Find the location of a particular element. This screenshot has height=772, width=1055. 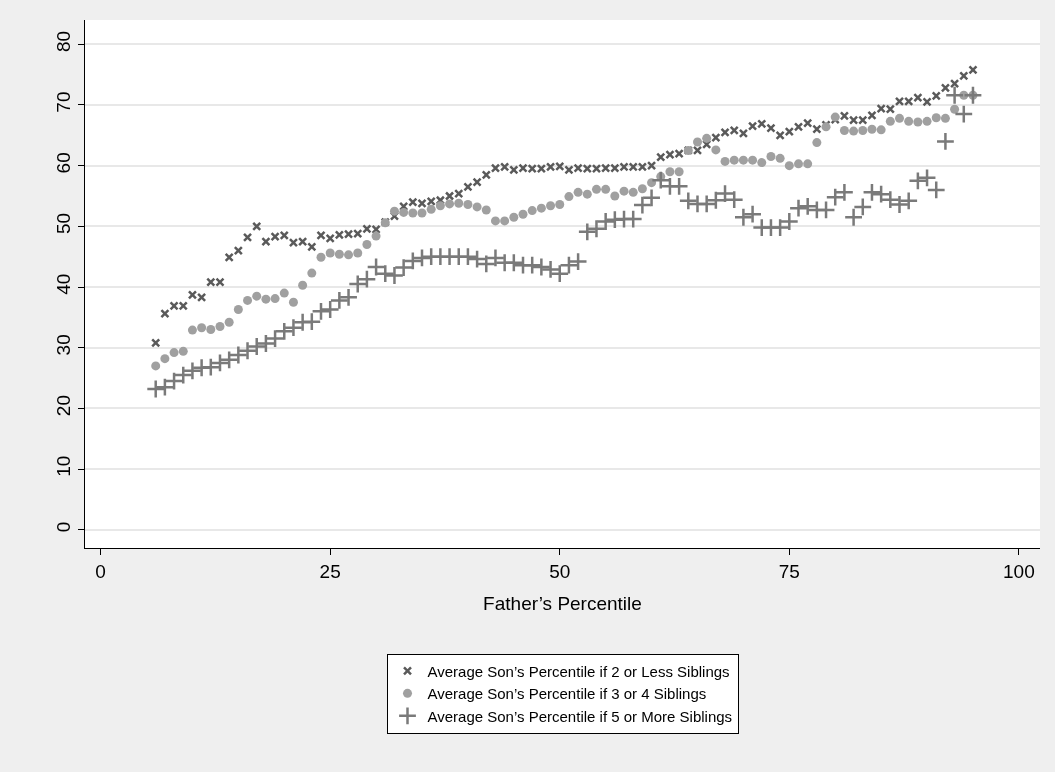

y-tick-label: 10 is located at coordinates (64, 466).